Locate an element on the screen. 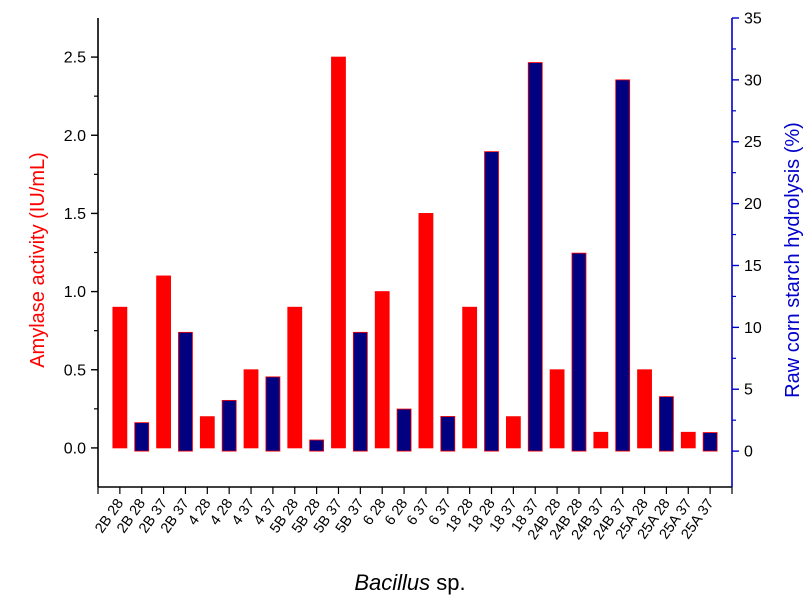 The image size is (811, 600). x-axis-title-rest: sp. is located at coordinates (447, 582).